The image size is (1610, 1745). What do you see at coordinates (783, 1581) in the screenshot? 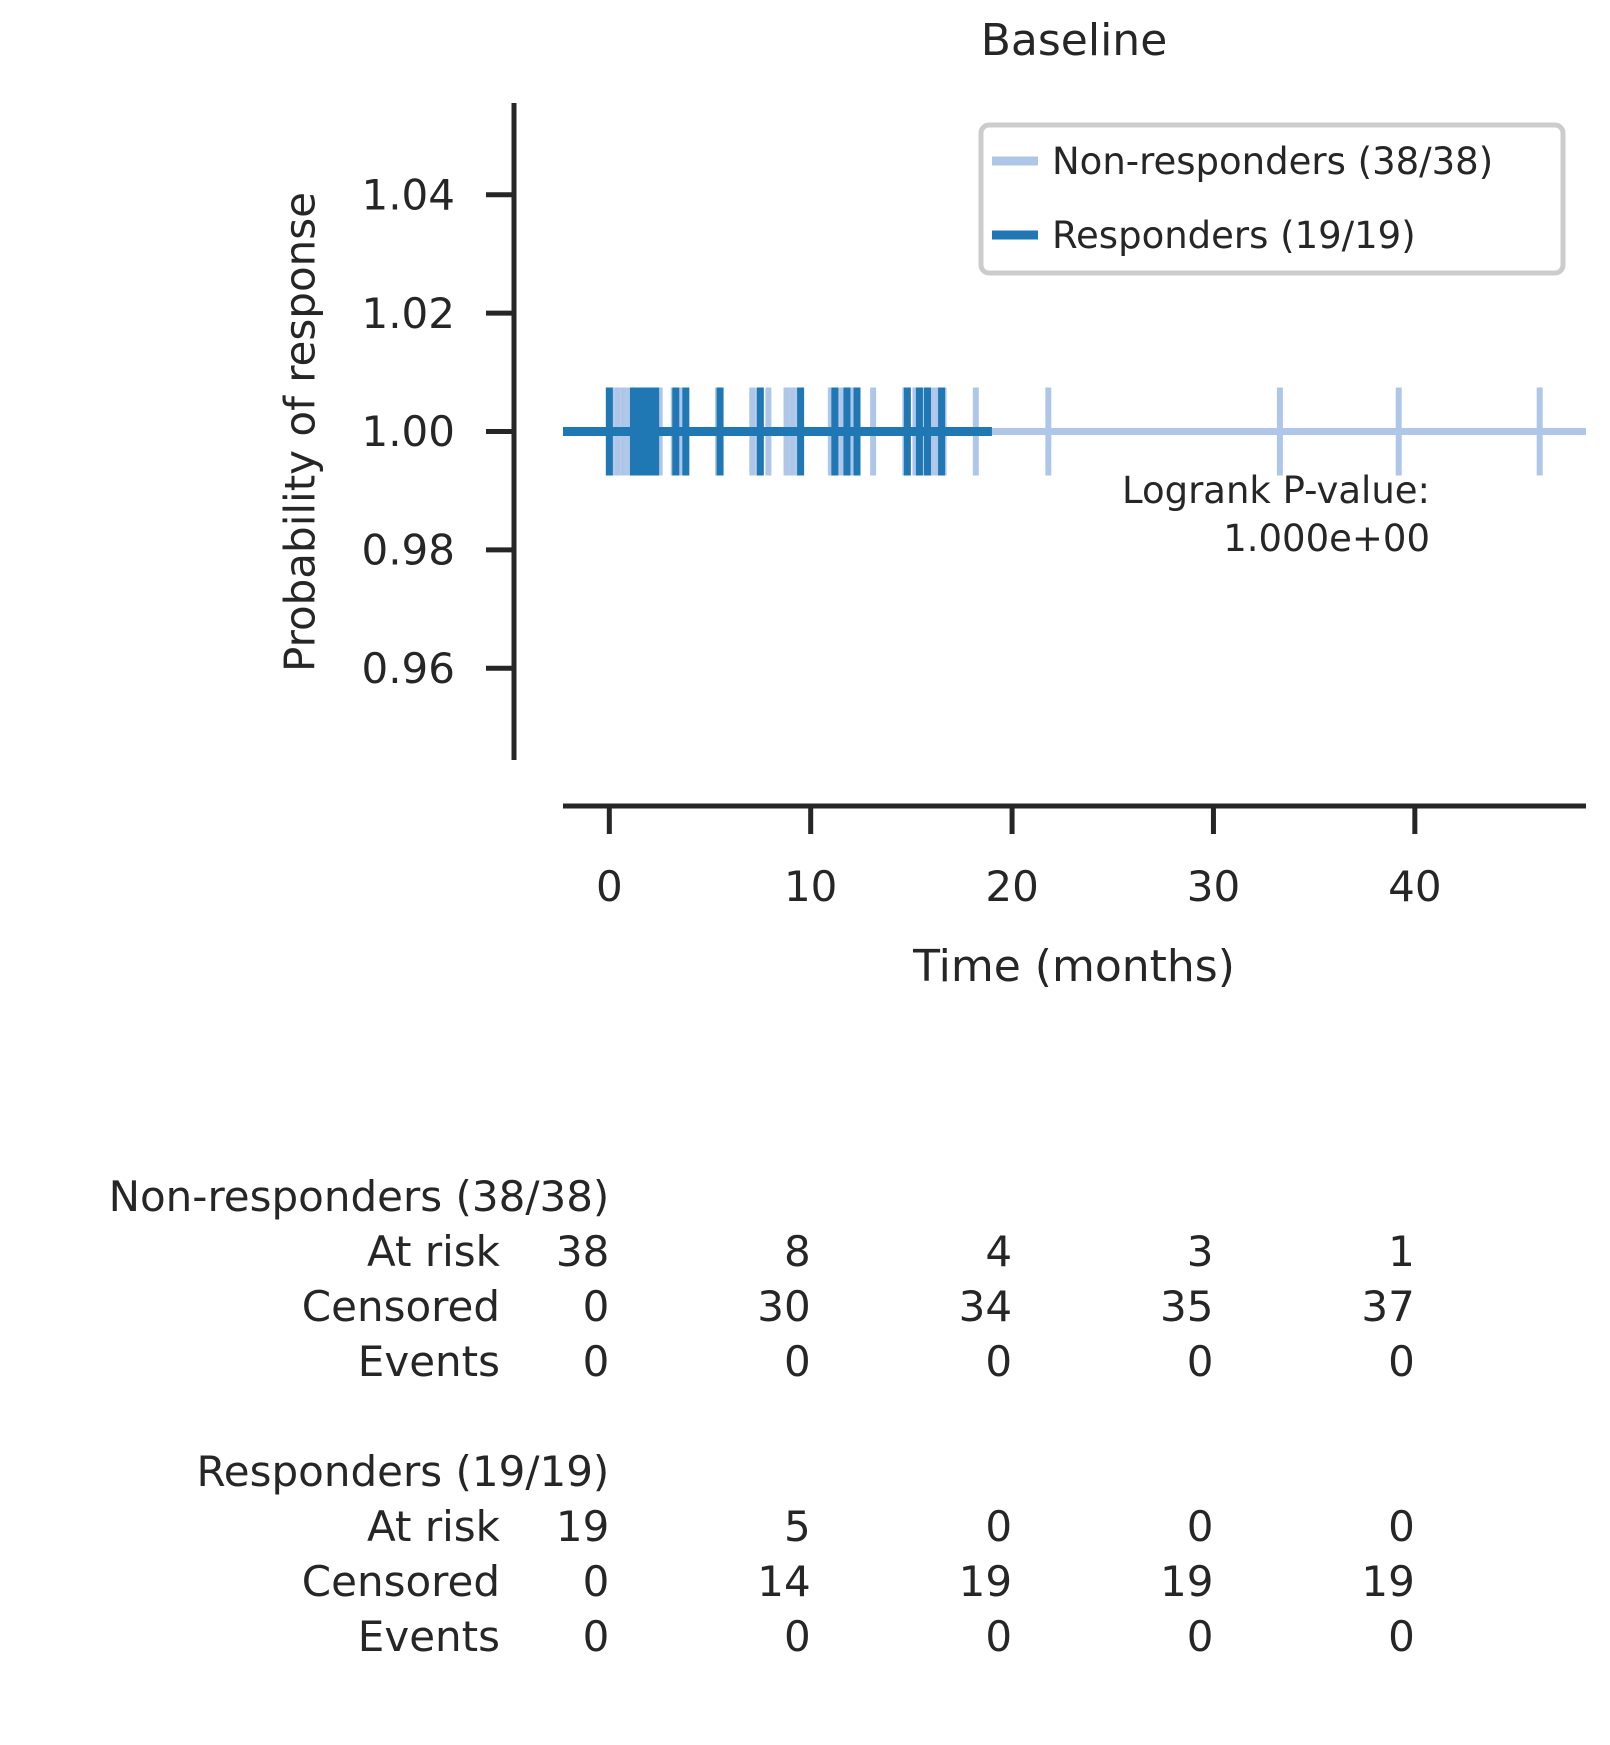
I see `risk-cell: 14` at bounding box center [783, 1581].